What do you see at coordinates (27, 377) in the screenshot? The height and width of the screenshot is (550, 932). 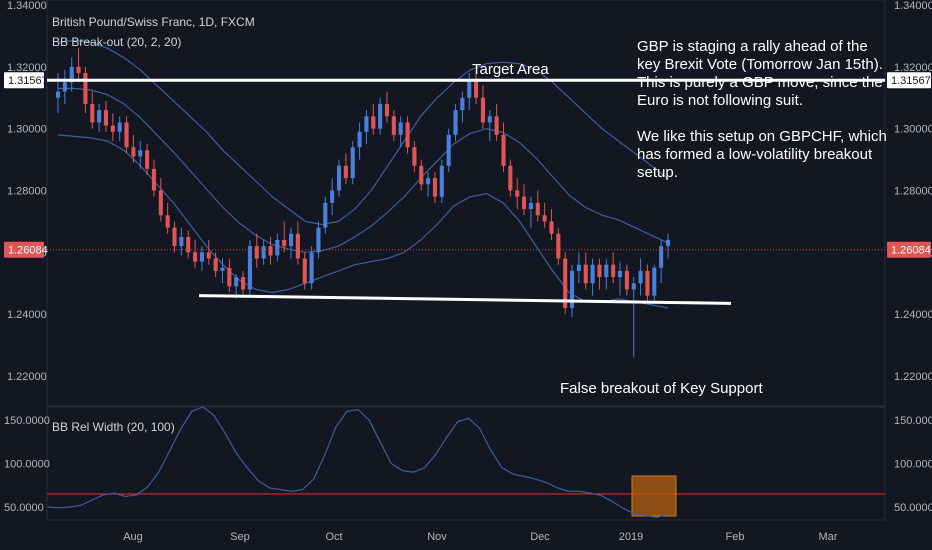 I see `y-tick-label-left: 1.22000` at bounding box center [27, 377].